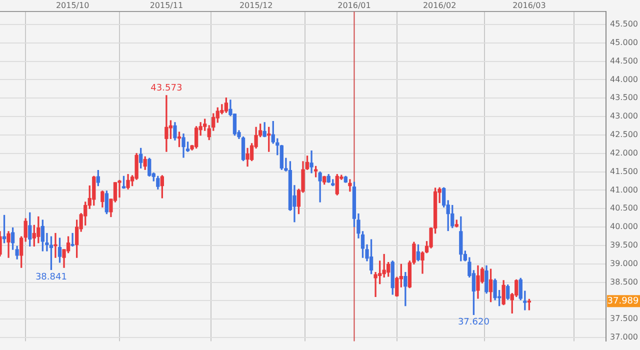 The image size is (640, 350). Describe the element at coordinates (624, 153) in the screenshot. I see `y-tick-label: 42.000` at that location.